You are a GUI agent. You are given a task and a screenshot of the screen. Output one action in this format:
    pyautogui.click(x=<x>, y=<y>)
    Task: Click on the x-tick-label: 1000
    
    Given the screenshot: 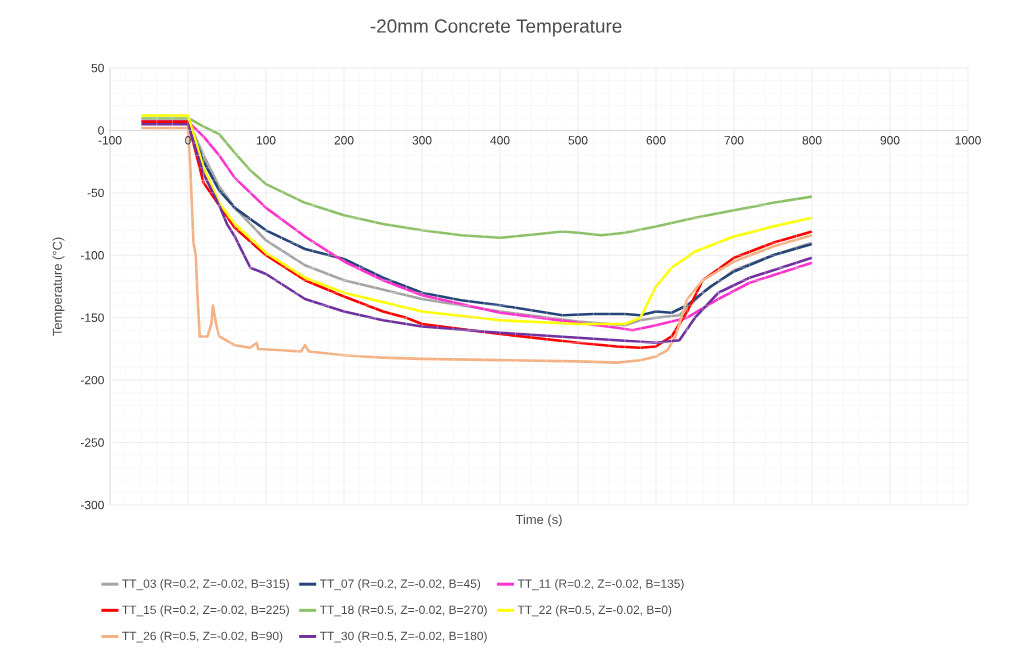 What is the action you would take?
    pyautogui.click(x=968, y=140)
    